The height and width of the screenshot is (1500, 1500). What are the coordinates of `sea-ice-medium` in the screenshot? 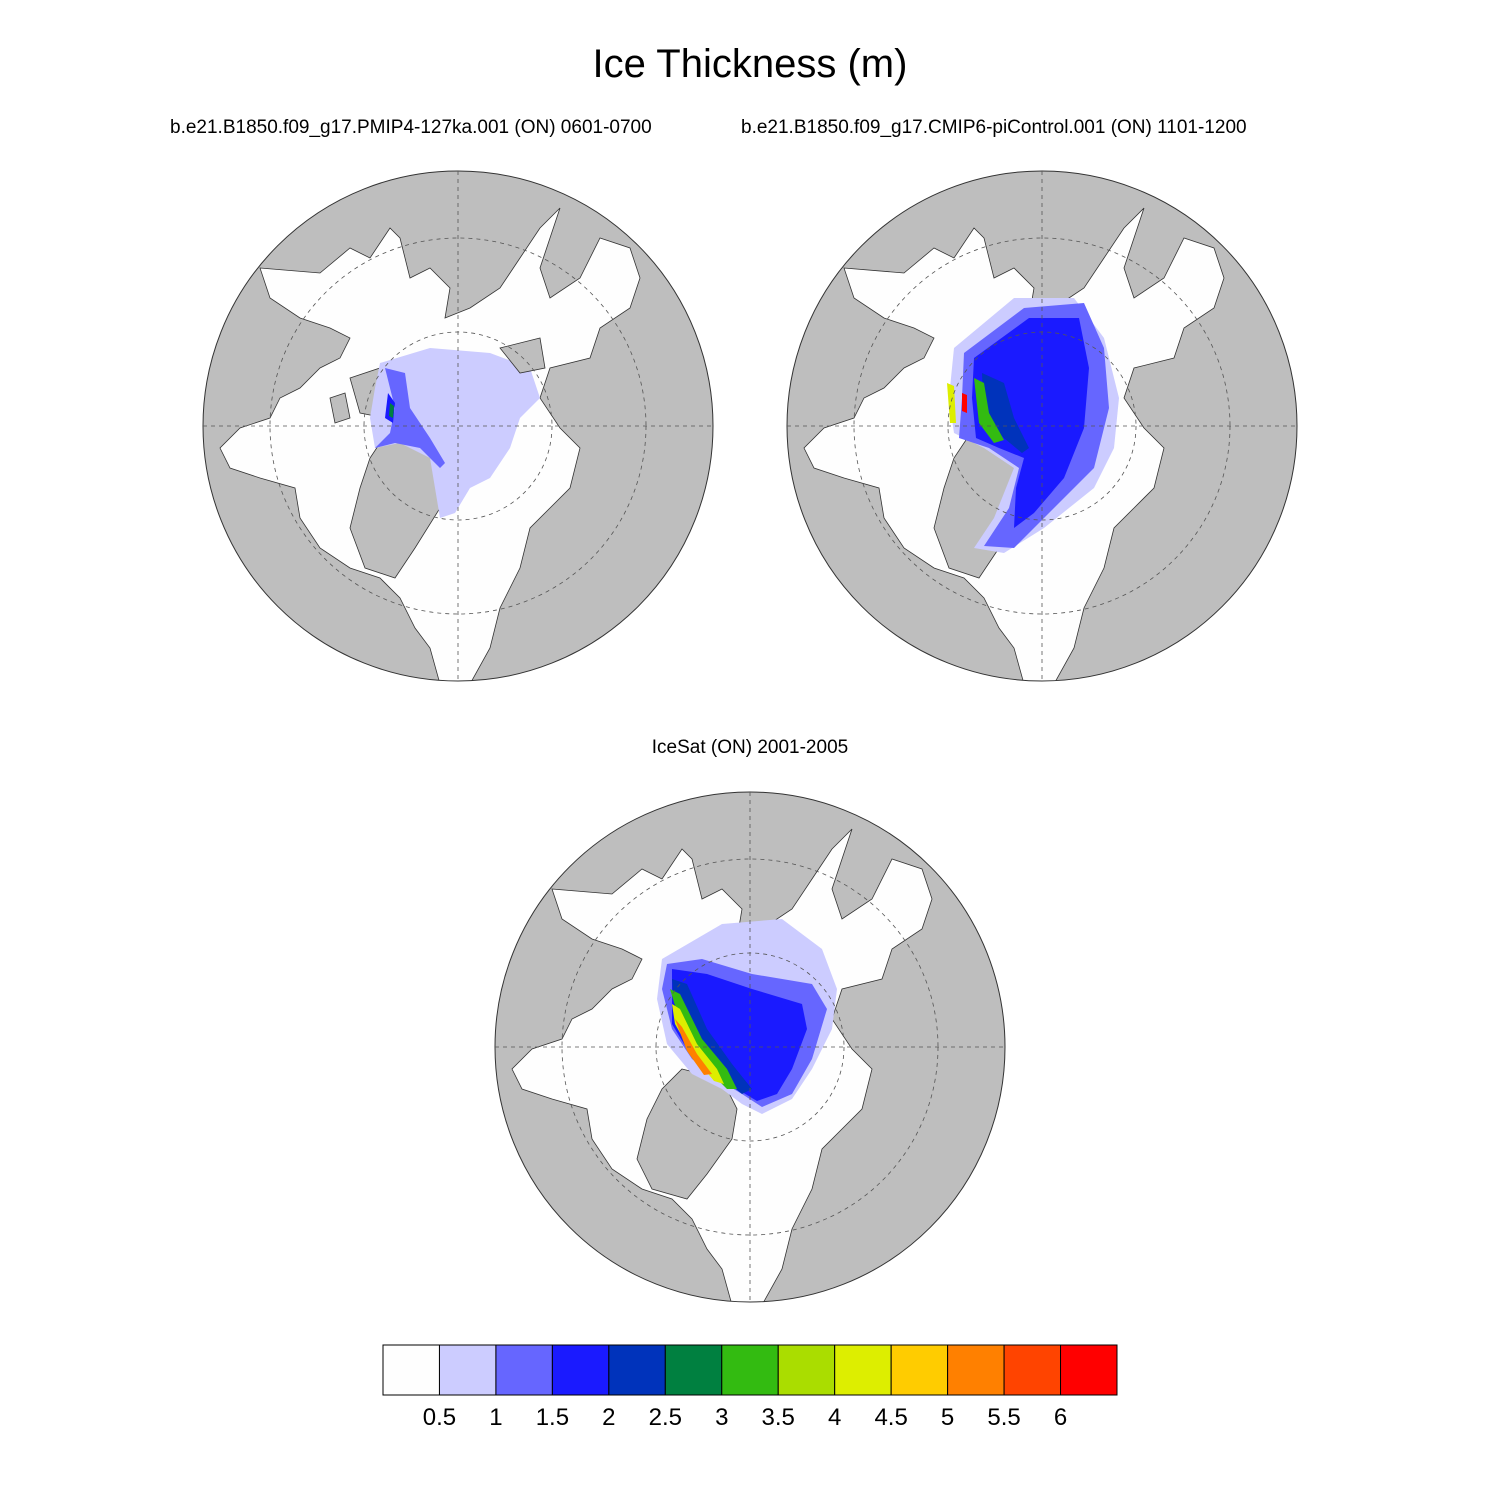 It's located at (410, 418).